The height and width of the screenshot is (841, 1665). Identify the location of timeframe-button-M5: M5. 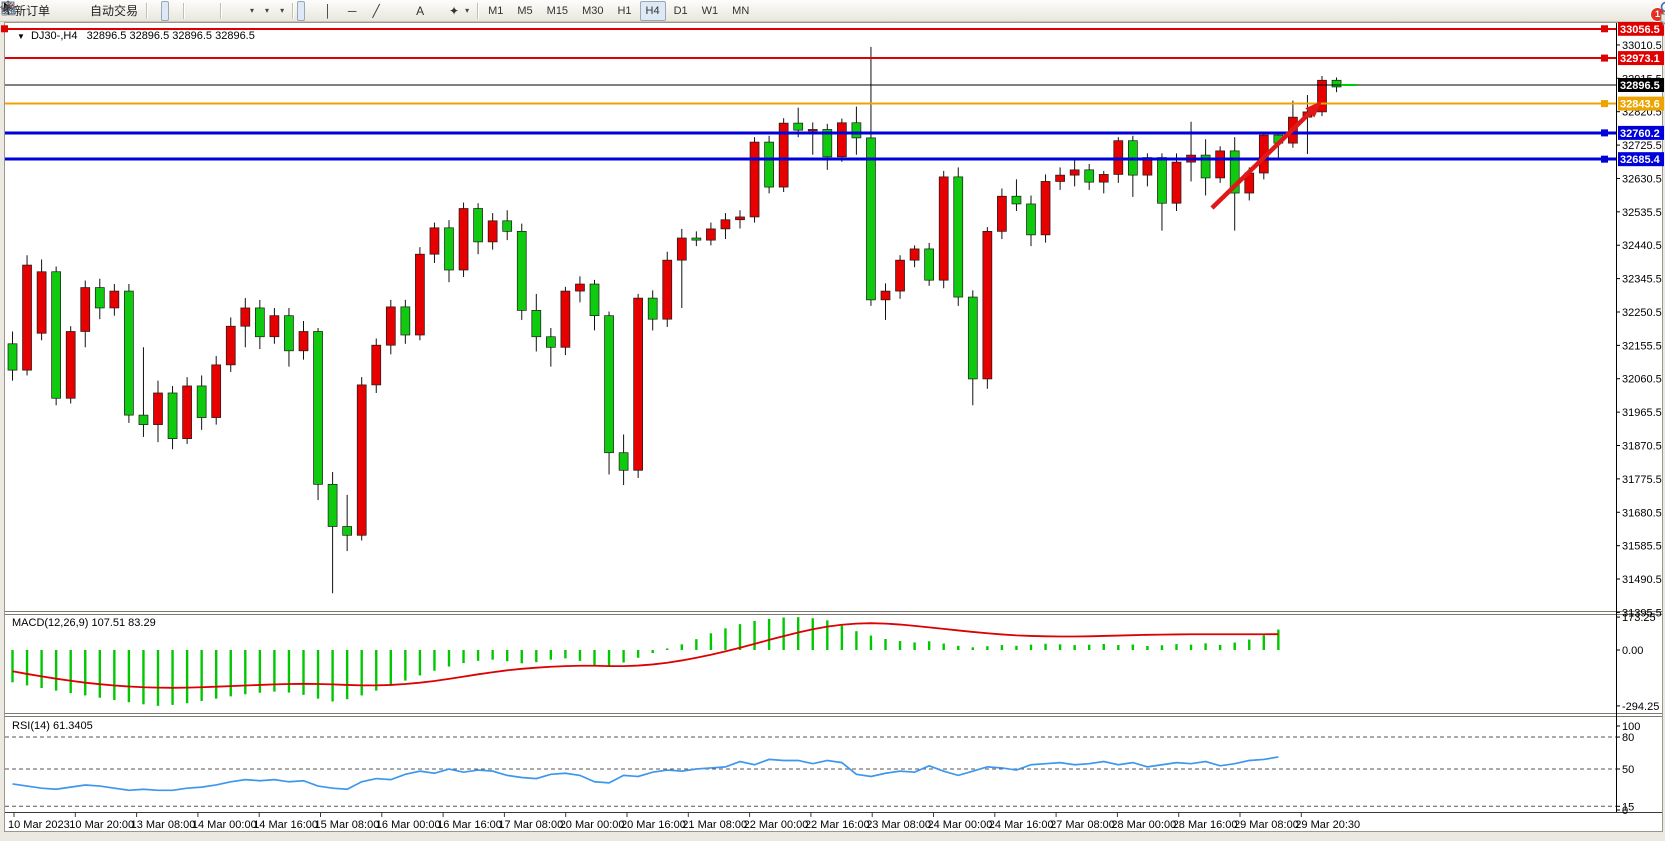
(525, 10).